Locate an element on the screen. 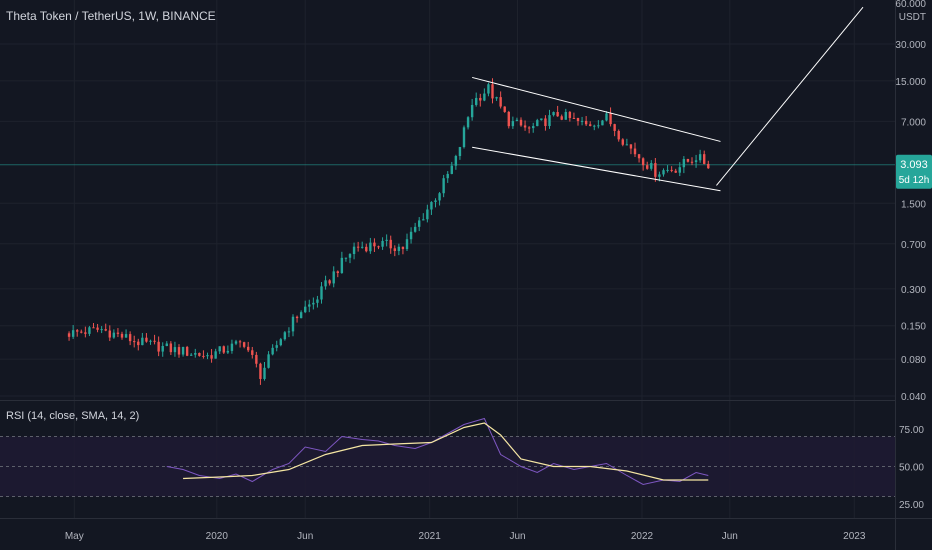  current-price-label: 3.093 5d 12h is located at coordinates (914, 171).